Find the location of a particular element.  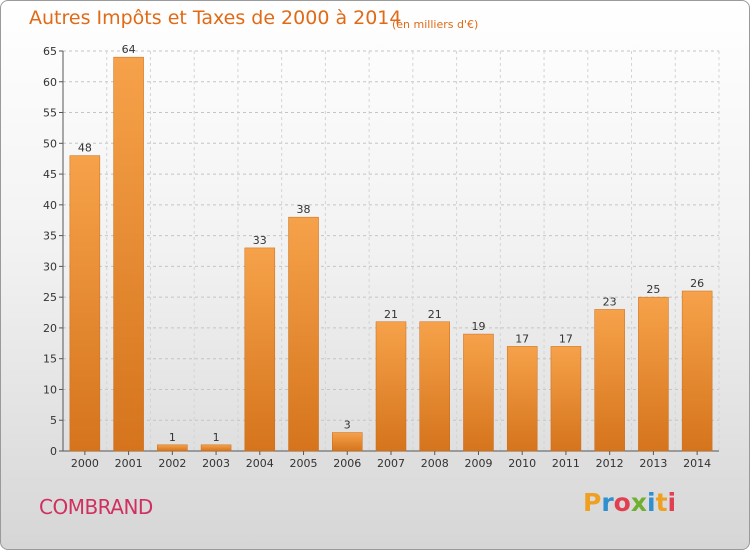

y-tick-label: 30 is located at coordinates (50, 266).